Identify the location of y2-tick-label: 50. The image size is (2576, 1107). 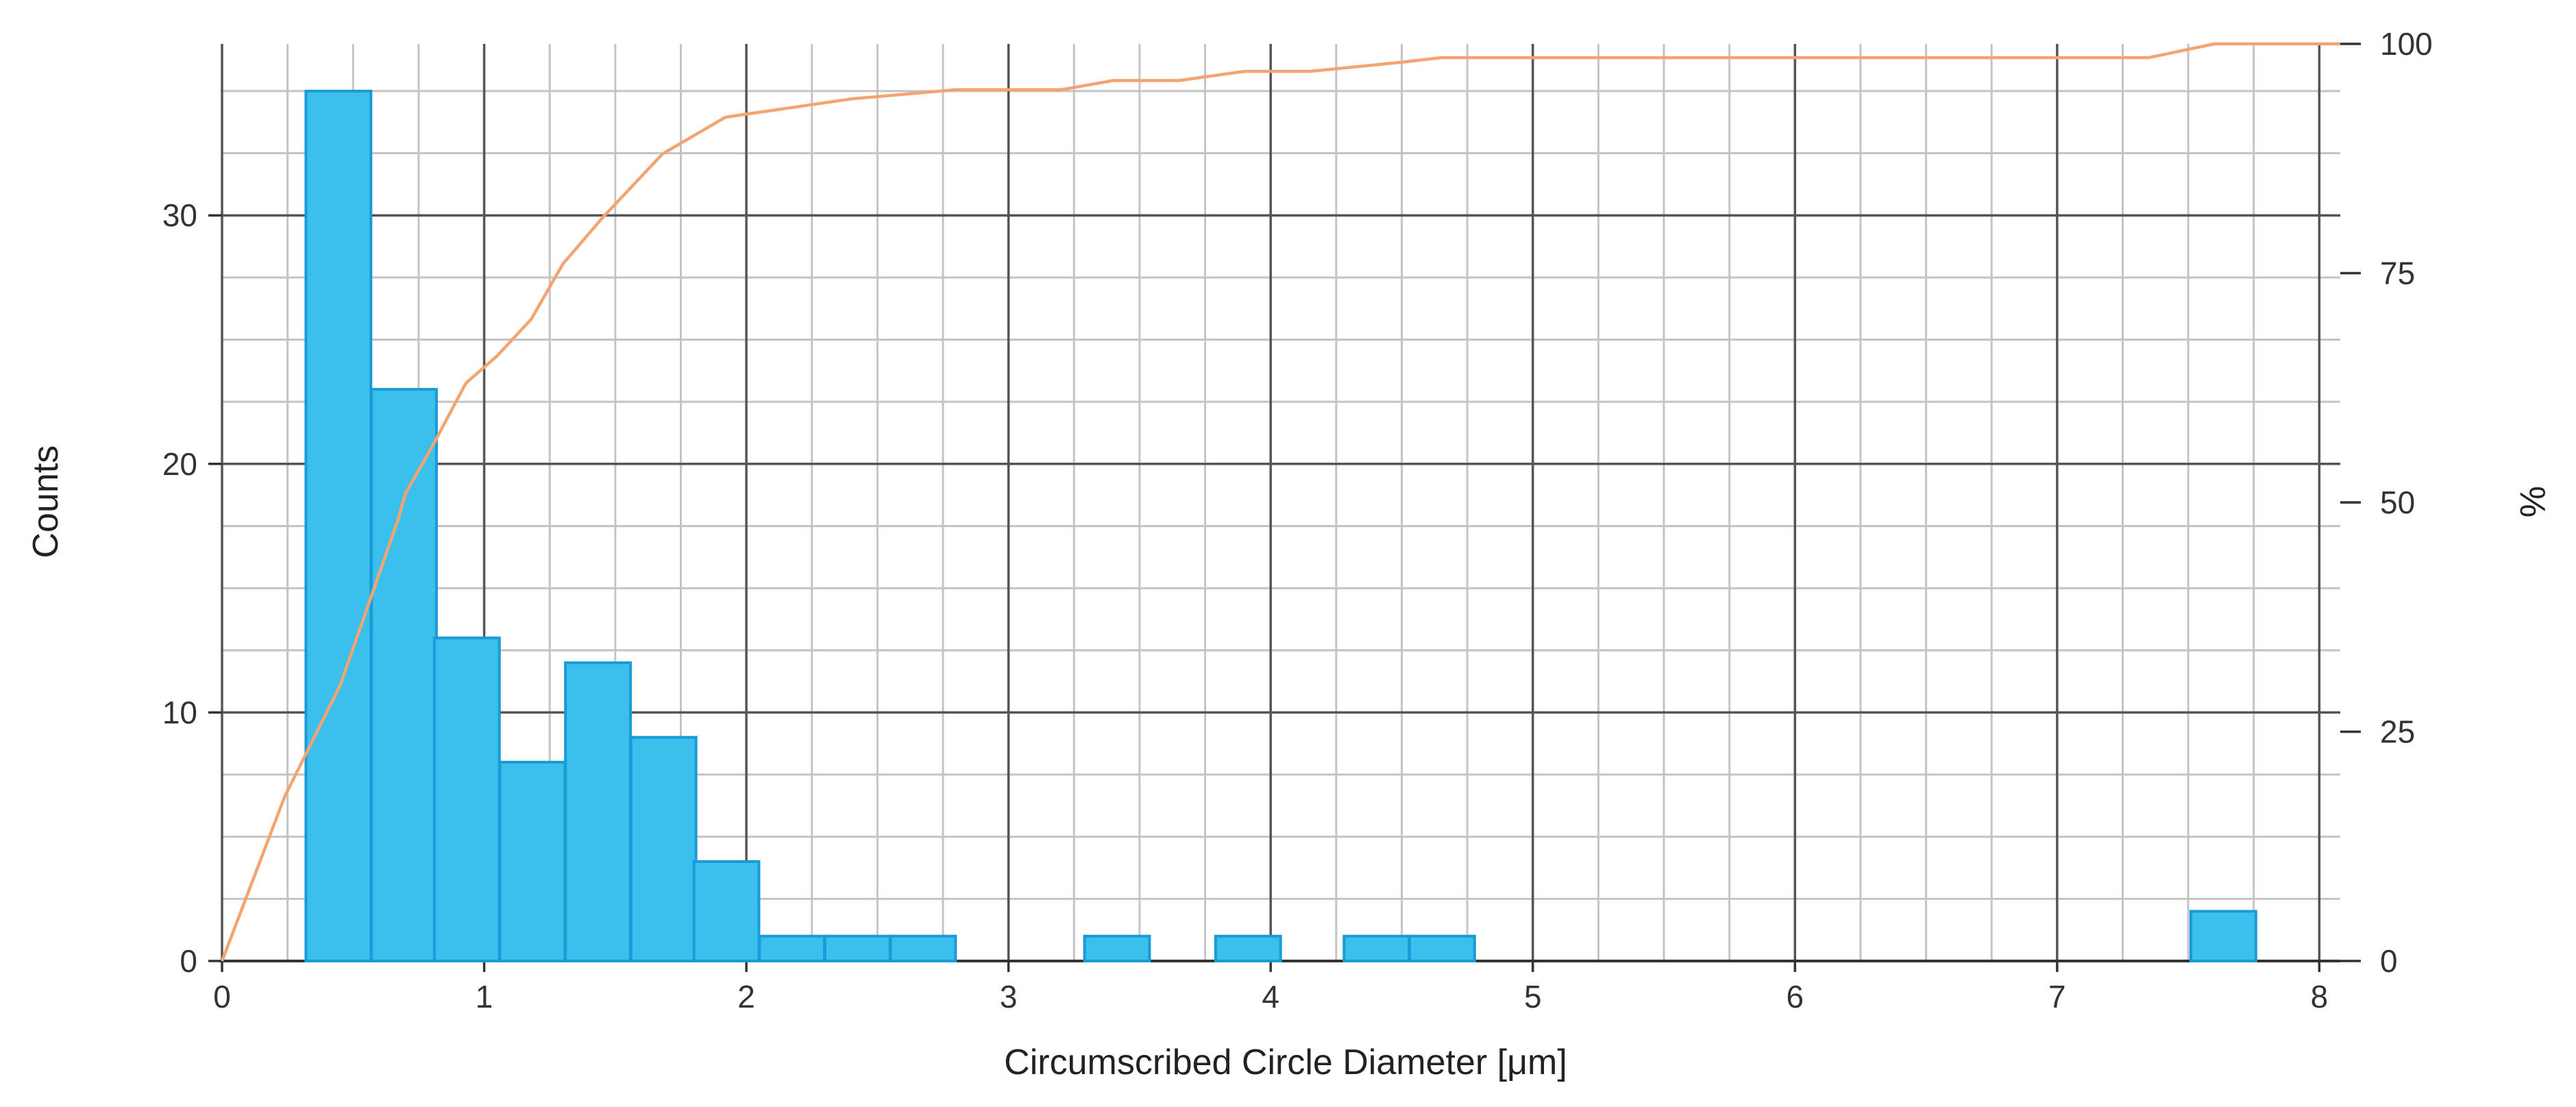
(2398, 502).